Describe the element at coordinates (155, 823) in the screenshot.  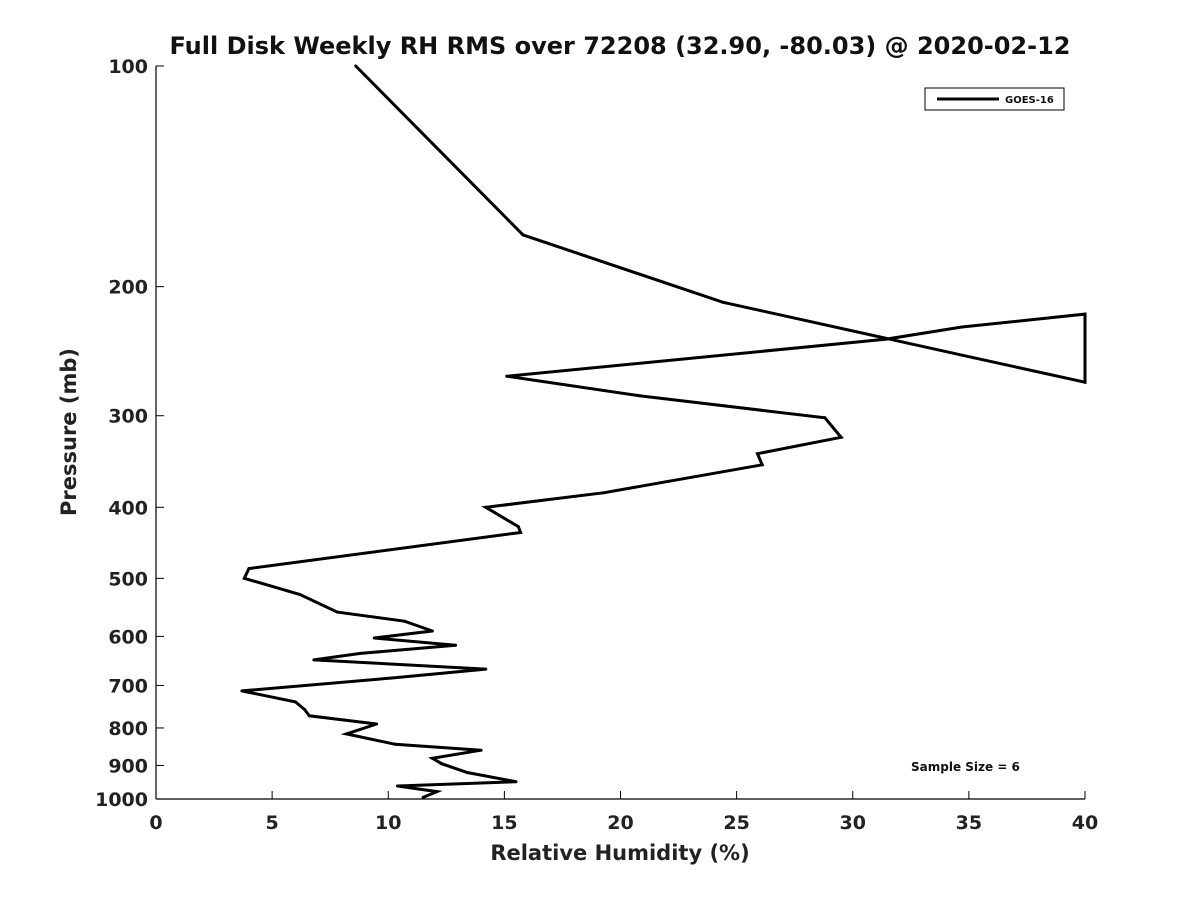
I see `x-tick-label: 0` at that location.